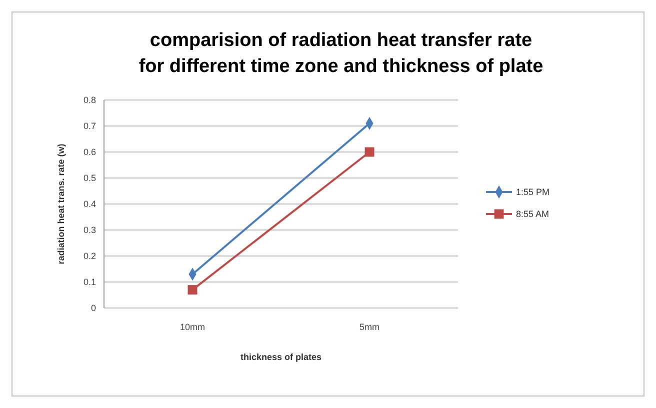  I want to click on y-tick-label: 0.3, so click(89, 229).